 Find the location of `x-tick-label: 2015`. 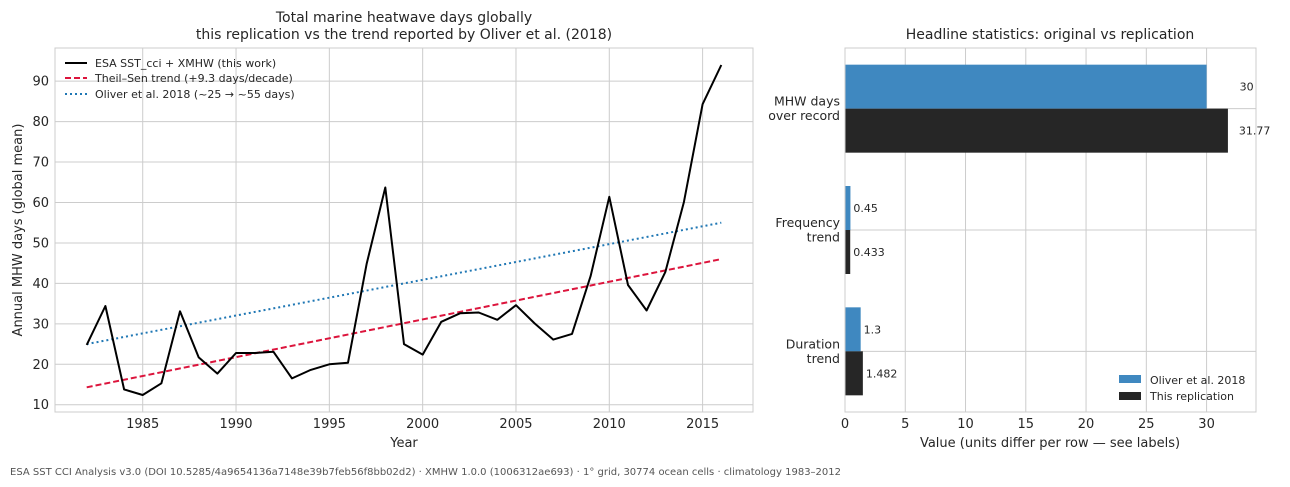

x-tick-label: 2015 is located at coordinates (702, 424).